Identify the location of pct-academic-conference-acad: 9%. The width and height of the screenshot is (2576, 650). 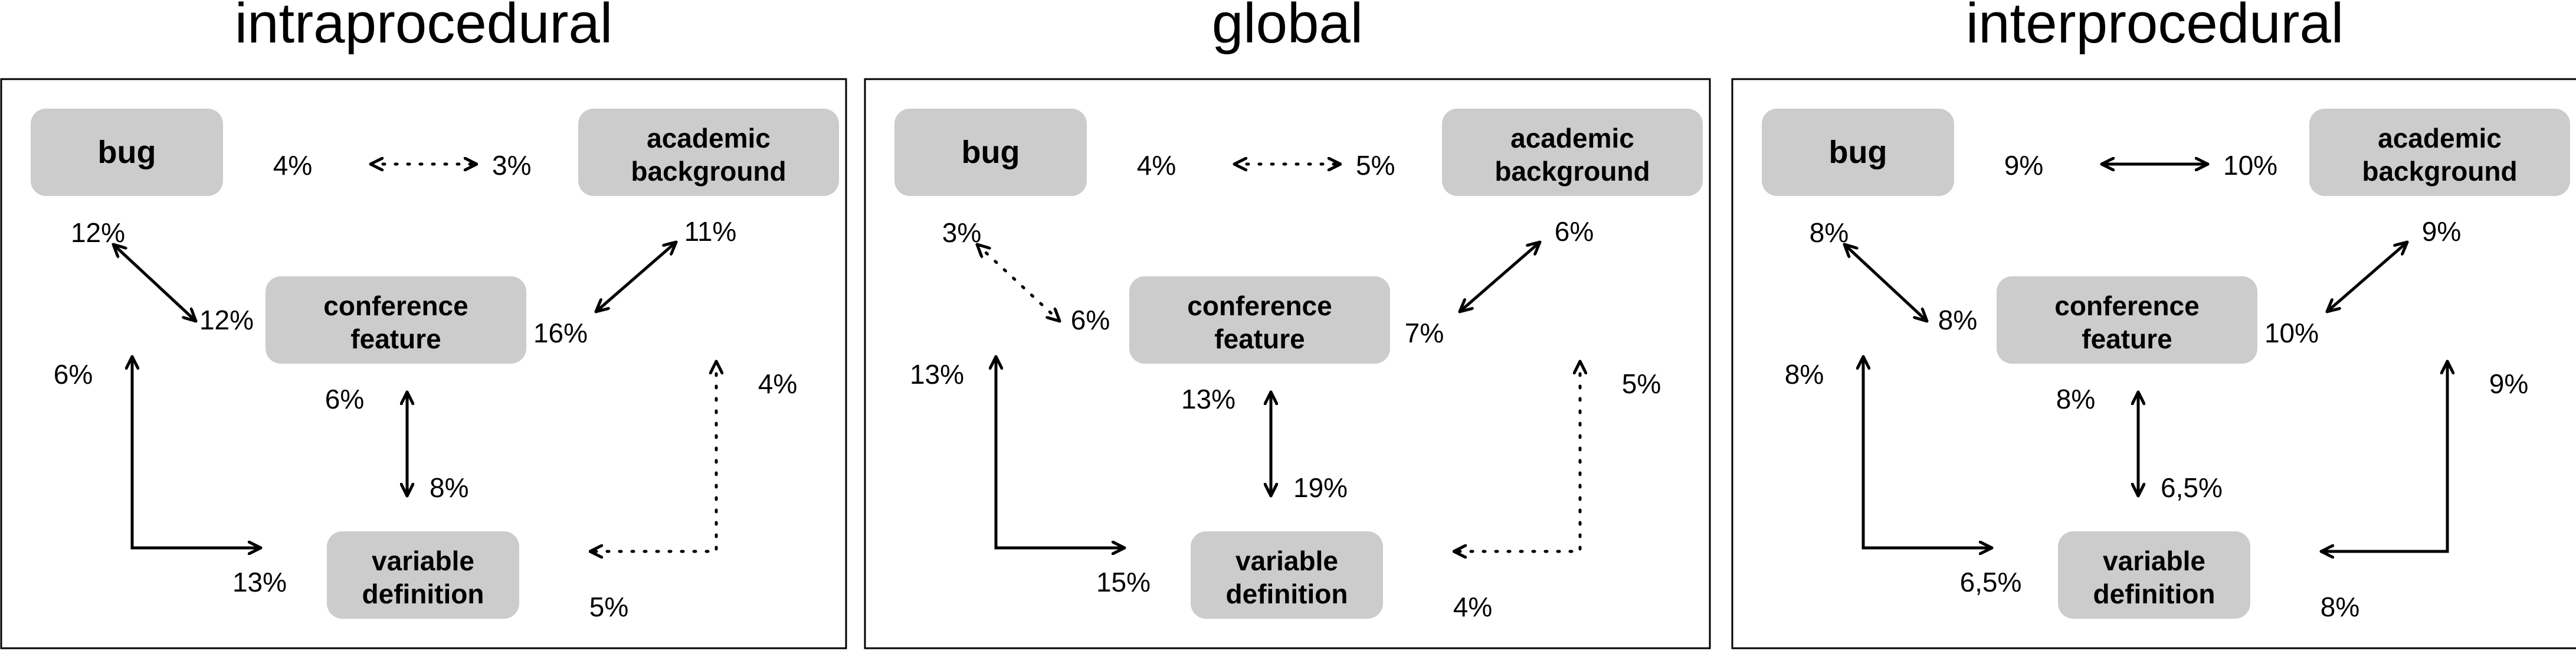
(2441, 231).